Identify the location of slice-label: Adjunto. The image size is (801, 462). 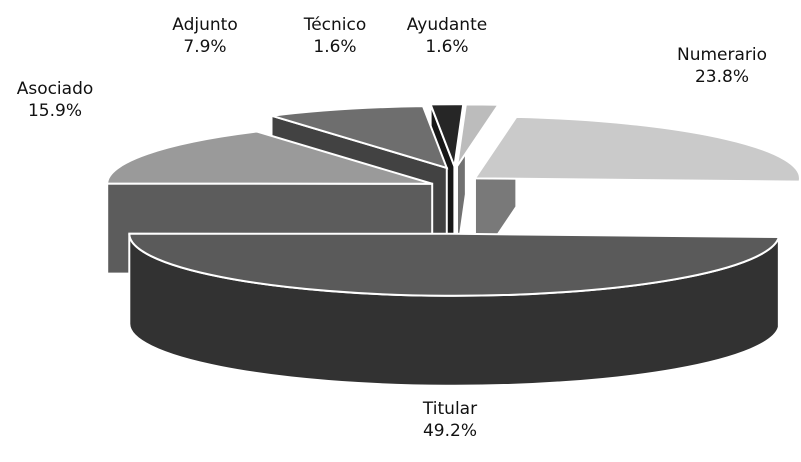
(204, 25).